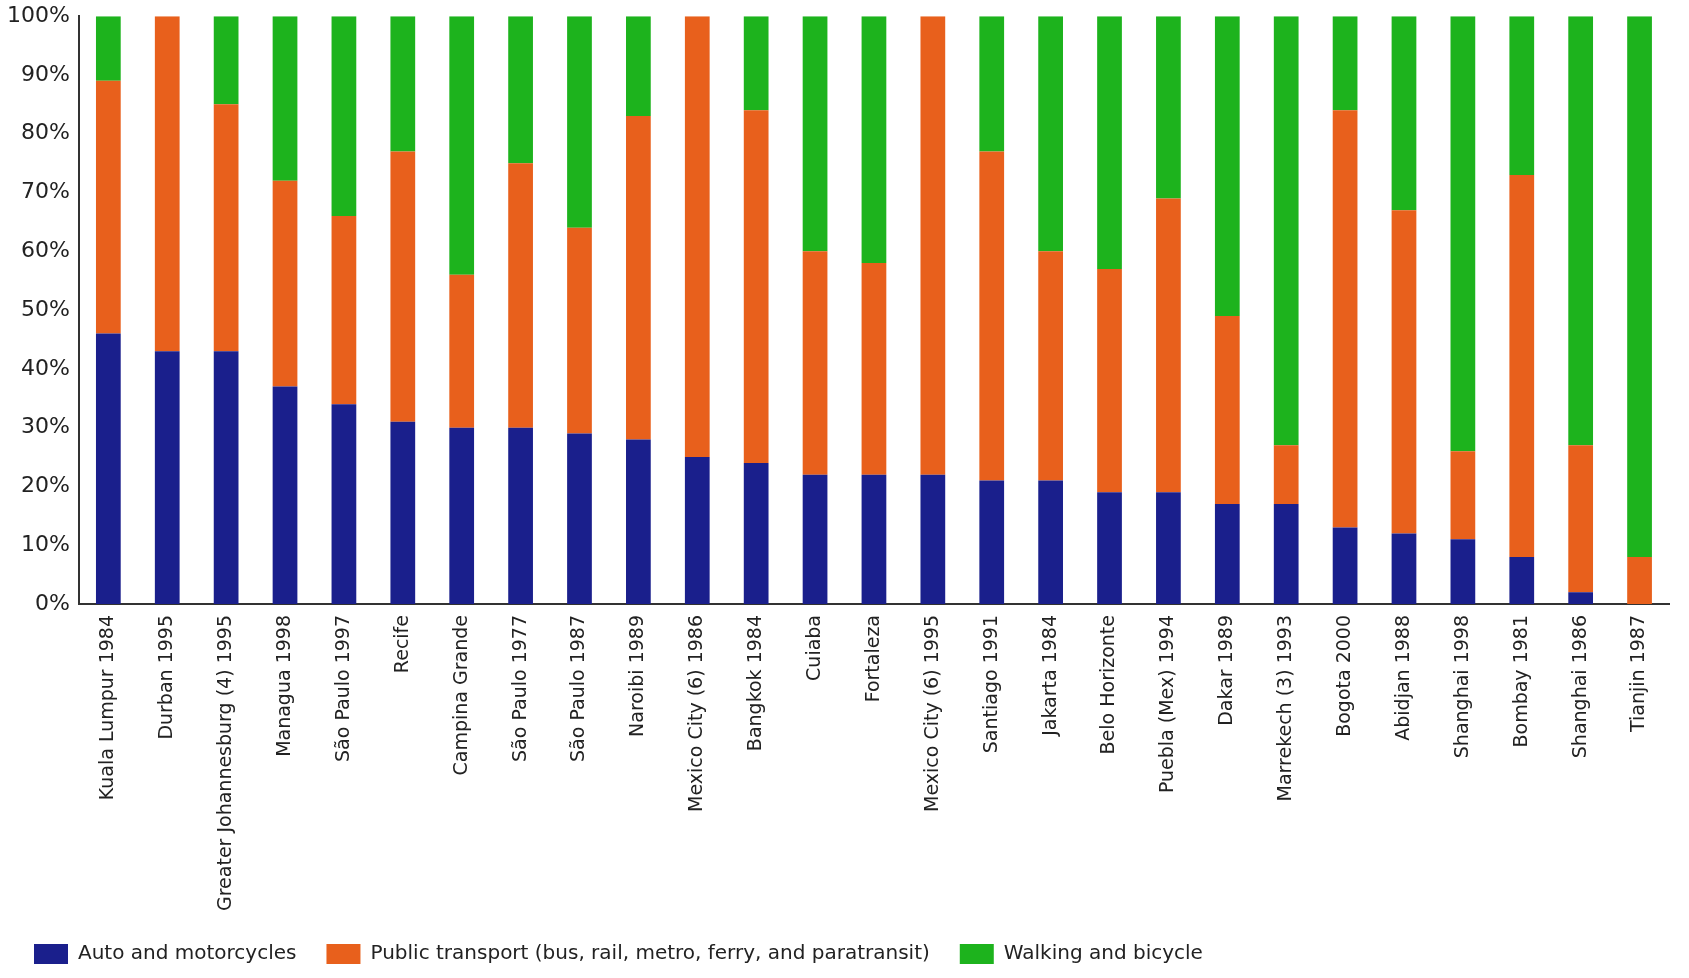 Image resolution: width=1689 pixels, height=978 pixels. I want to click on legend-label: Auto and motorcycles, so click(187, 952).